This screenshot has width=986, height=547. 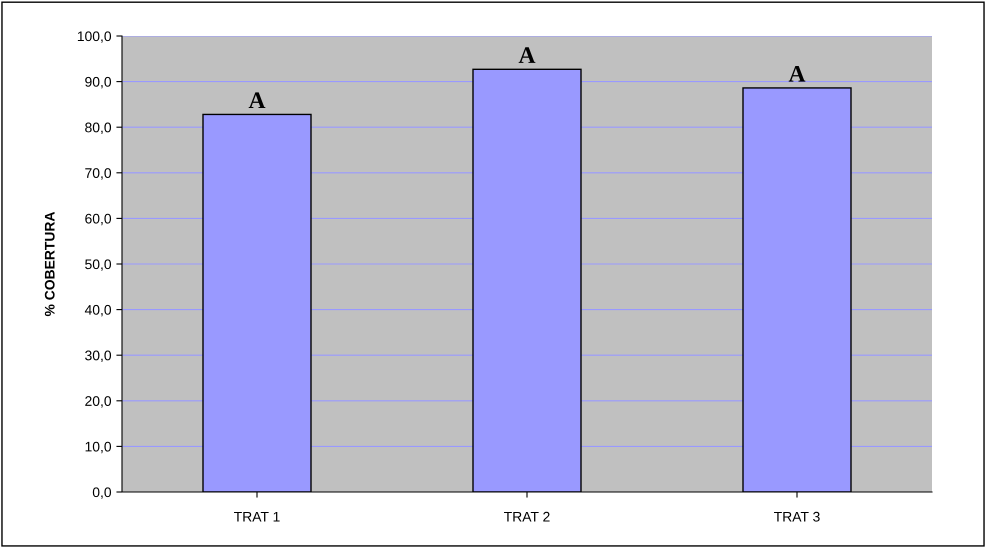 What do you see at coordinates (98, 402) in the screenshot?
I see `y-tick-label: 20,0` at bounding box center [98, 402].